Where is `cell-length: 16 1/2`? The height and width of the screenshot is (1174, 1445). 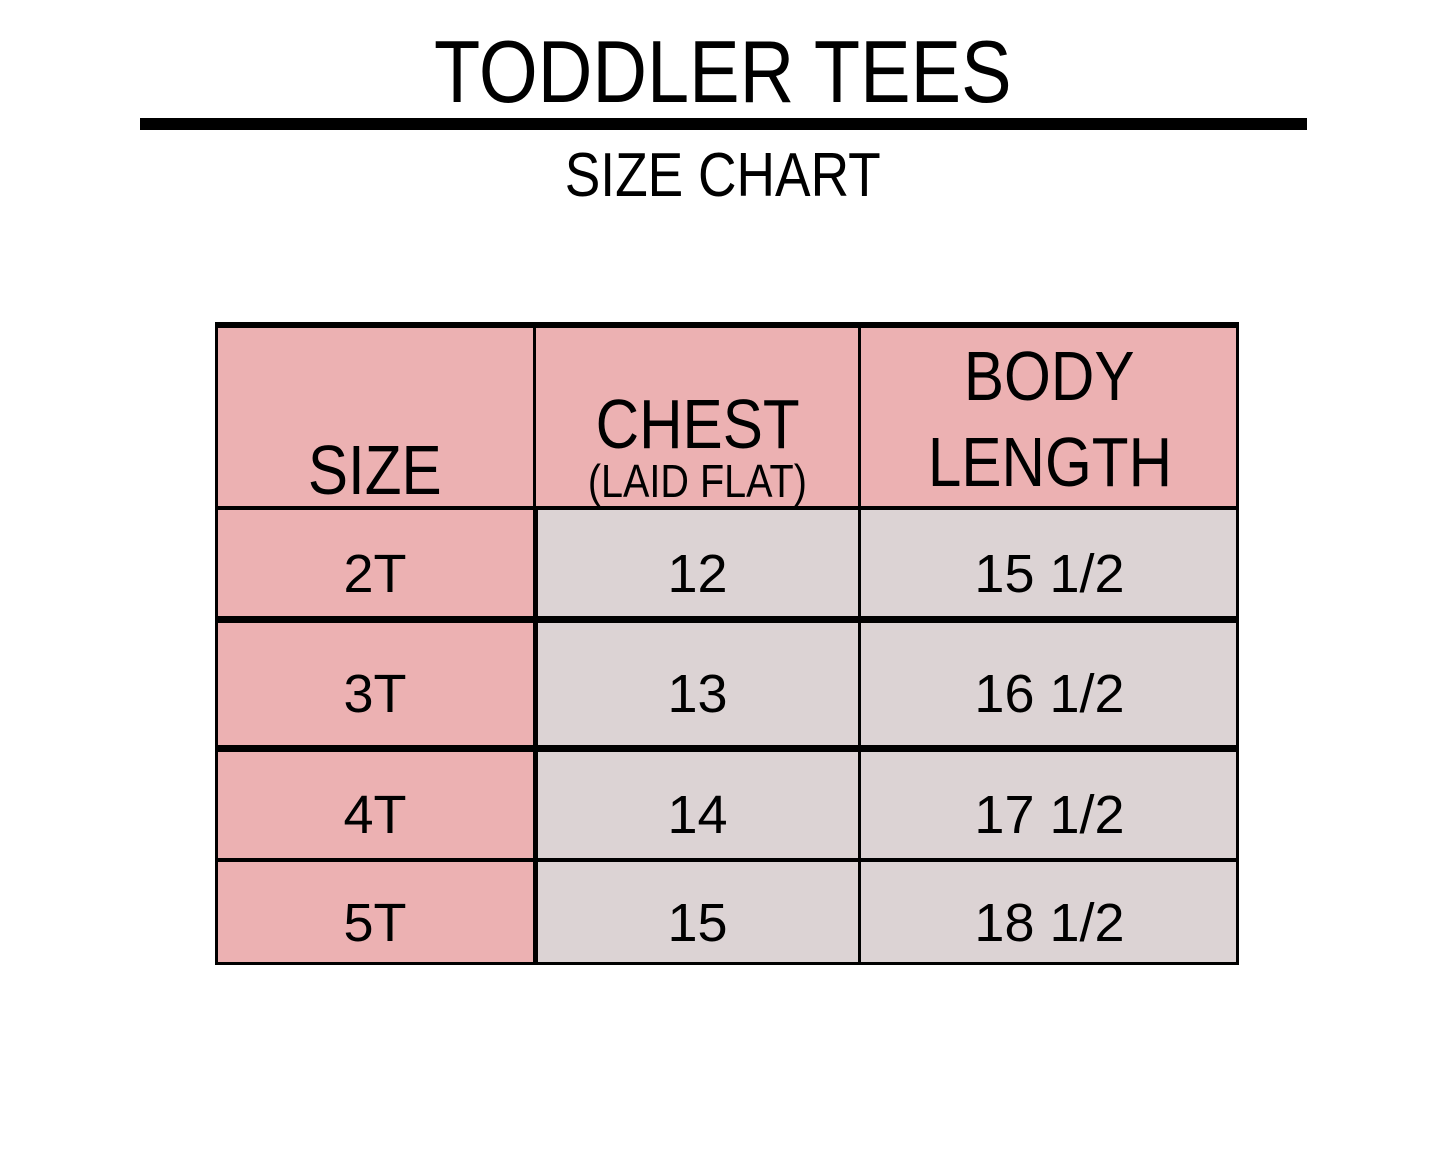
cell-length: 16 1/2 is located at coordinates (1049, 684).